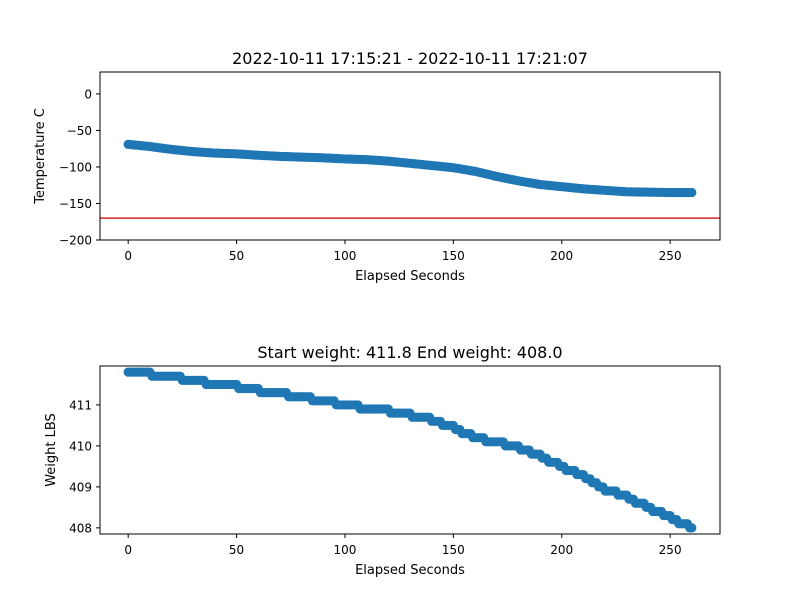 This screenshot has width=800, height=600. I want to click on temperature-y-axis-label: Temperature C, so click(40, 156).